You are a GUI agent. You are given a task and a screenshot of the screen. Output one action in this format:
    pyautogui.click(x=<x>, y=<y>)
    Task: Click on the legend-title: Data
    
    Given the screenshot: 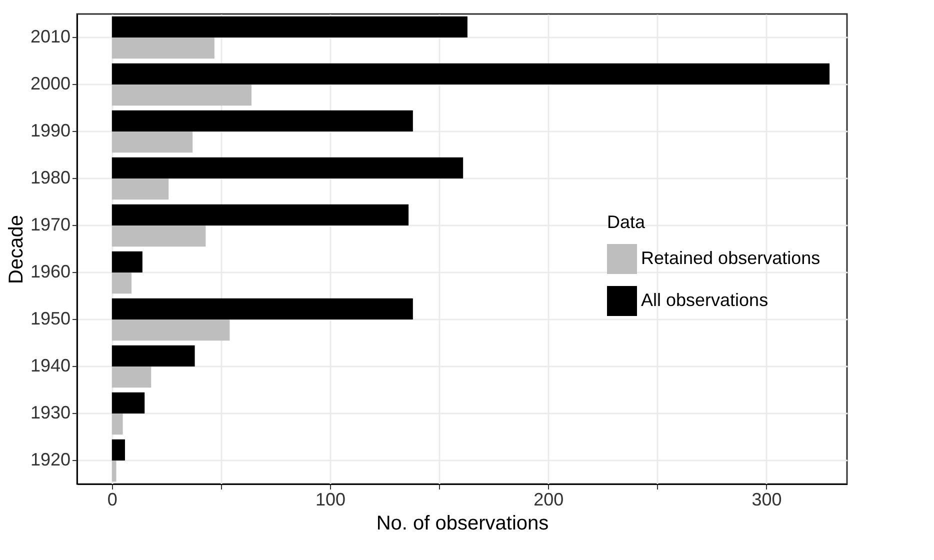 What is the action you would take?
    pyautogui.click(x=626, y=222)
    